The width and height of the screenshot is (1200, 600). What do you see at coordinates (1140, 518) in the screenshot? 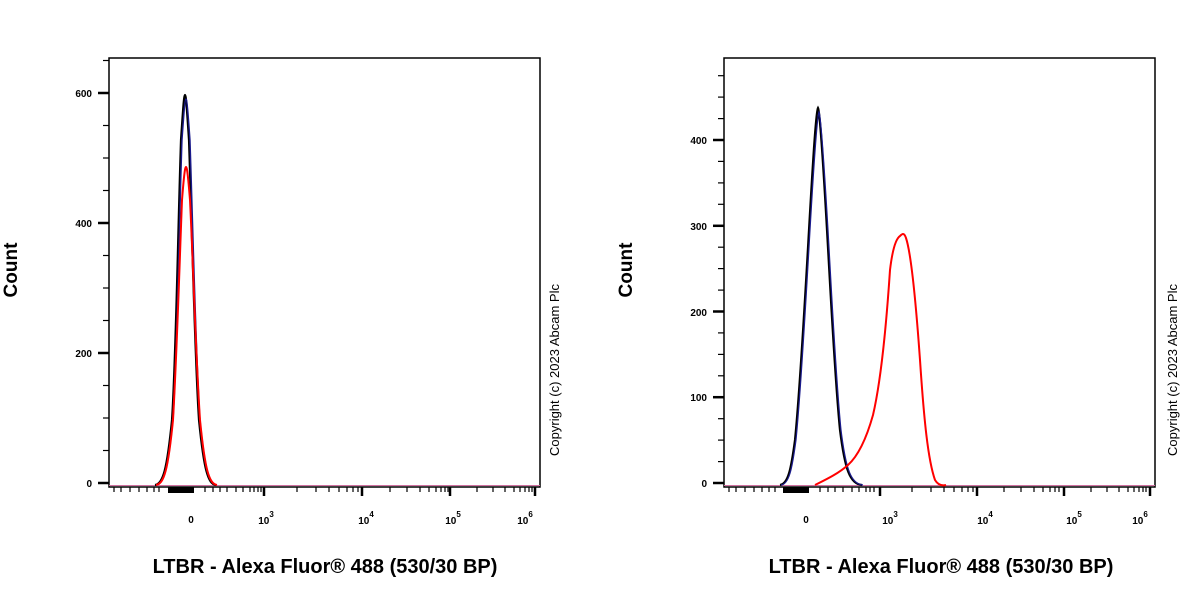
I see `right-xtick-1e6: 10⁶` at bounding box center [1140, 518].